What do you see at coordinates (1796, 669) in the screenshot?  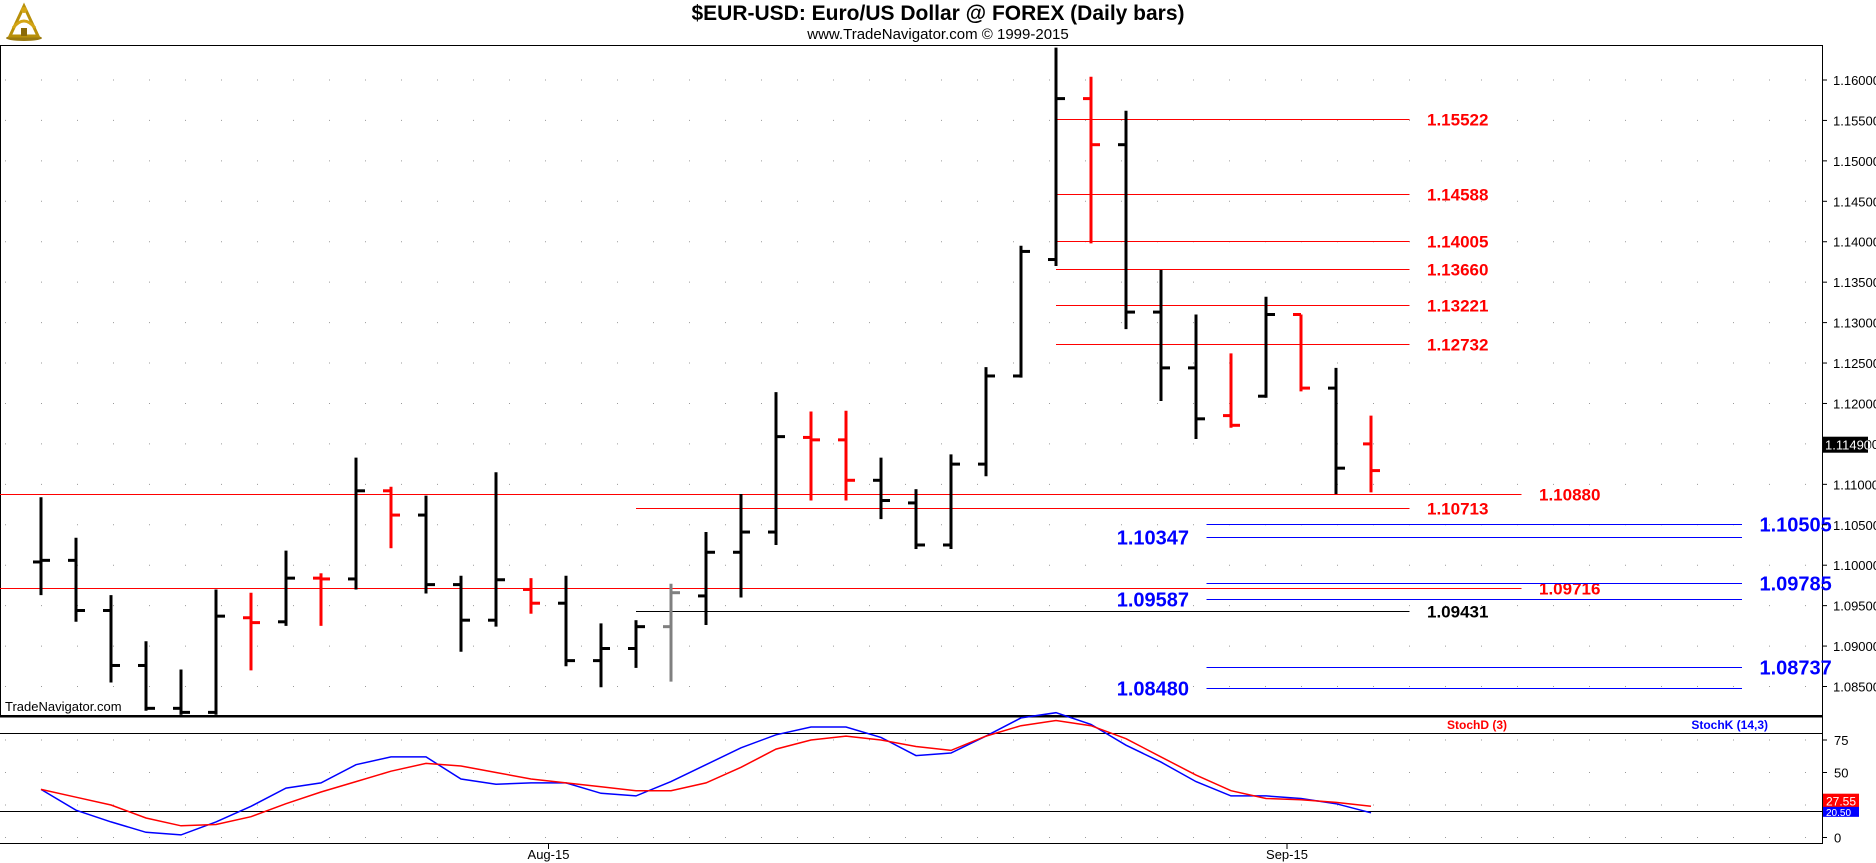 I see `level-label: 1.08737` at bounding box center [1796, 669].